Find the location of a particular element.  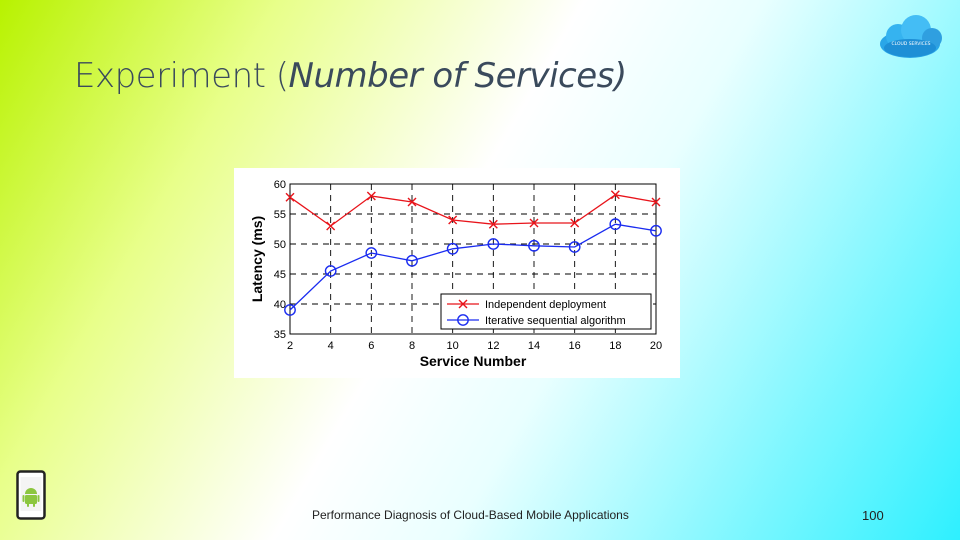

legend-label-independent: Independent deployment is located at coordinates (545, 305).